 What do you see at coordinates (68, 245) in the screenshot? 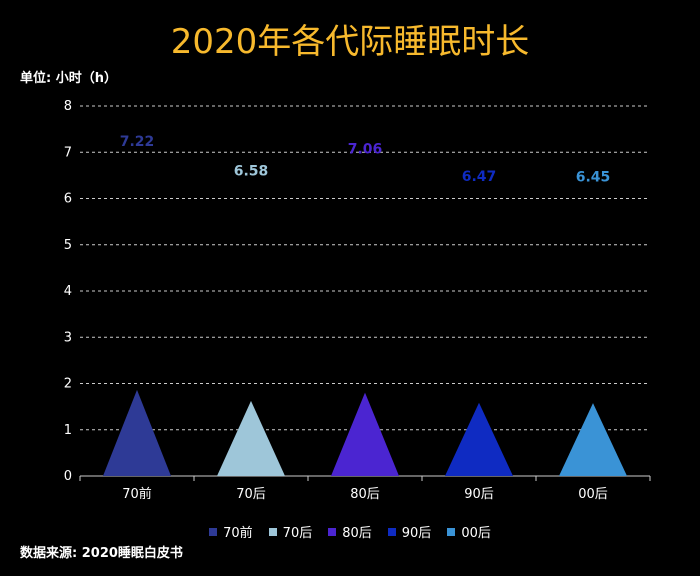
I see `y-tick-label: 5` at bounding box center [68, 245].